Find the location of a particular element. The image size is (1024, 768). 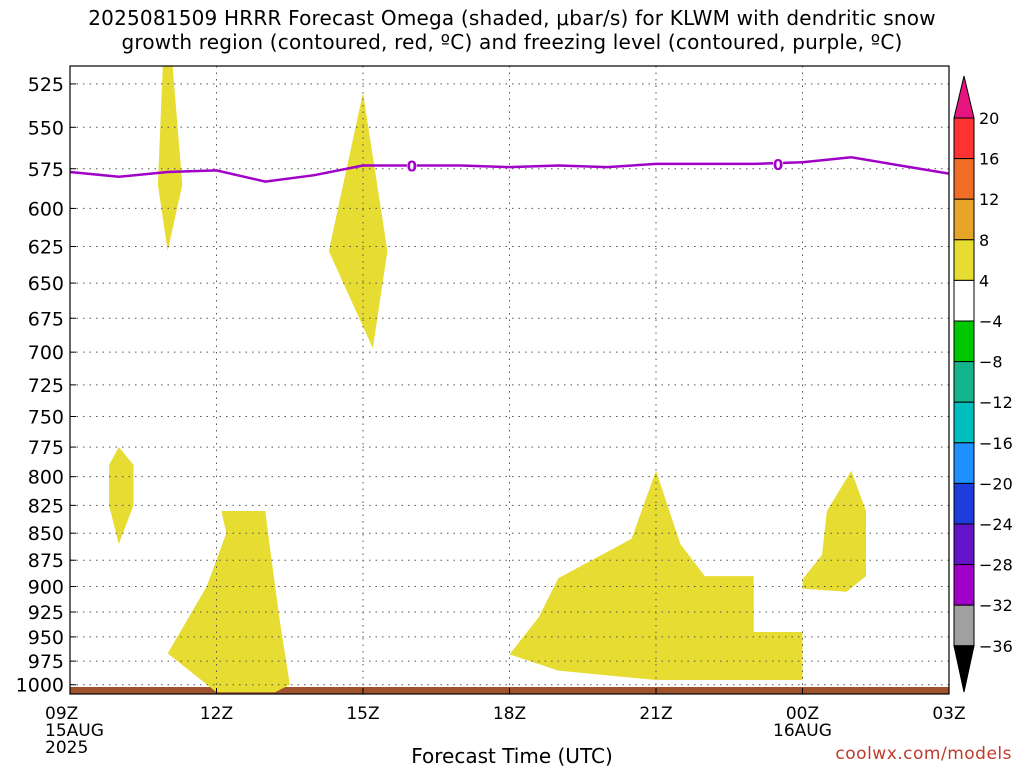

colorbar-label-12: −28 is located at coordinates (996, 565).